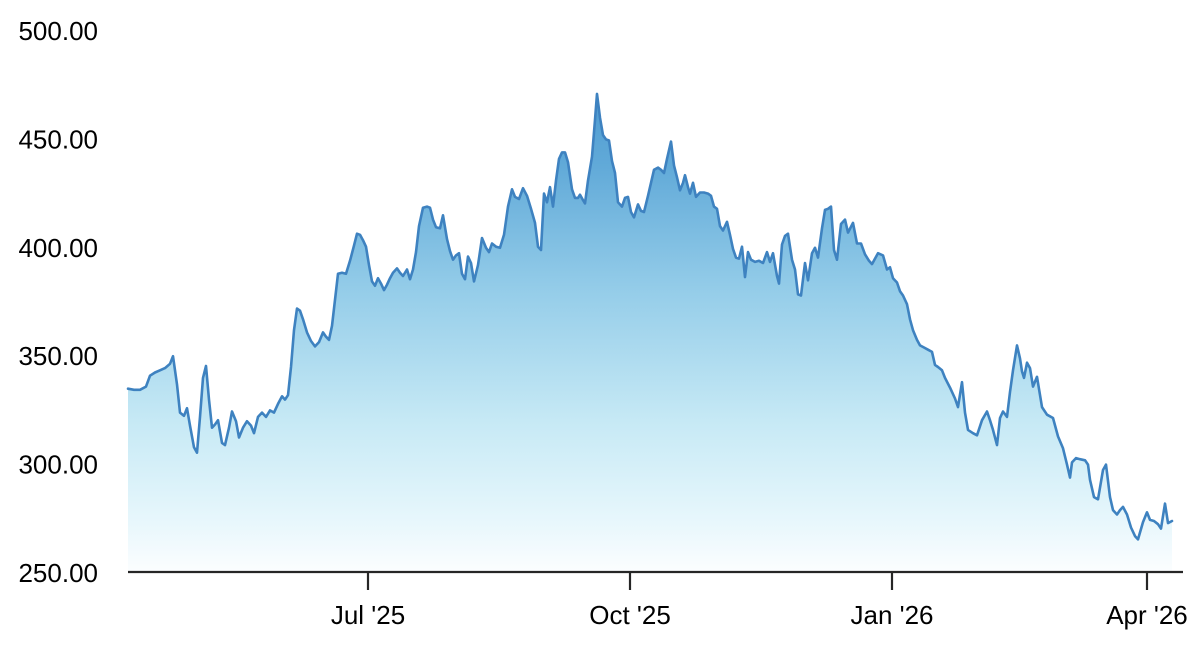 The width and height of the screenshot is (1200, 660). I want to click on y-axis-tick-label: 450.00, so click(58, 139).